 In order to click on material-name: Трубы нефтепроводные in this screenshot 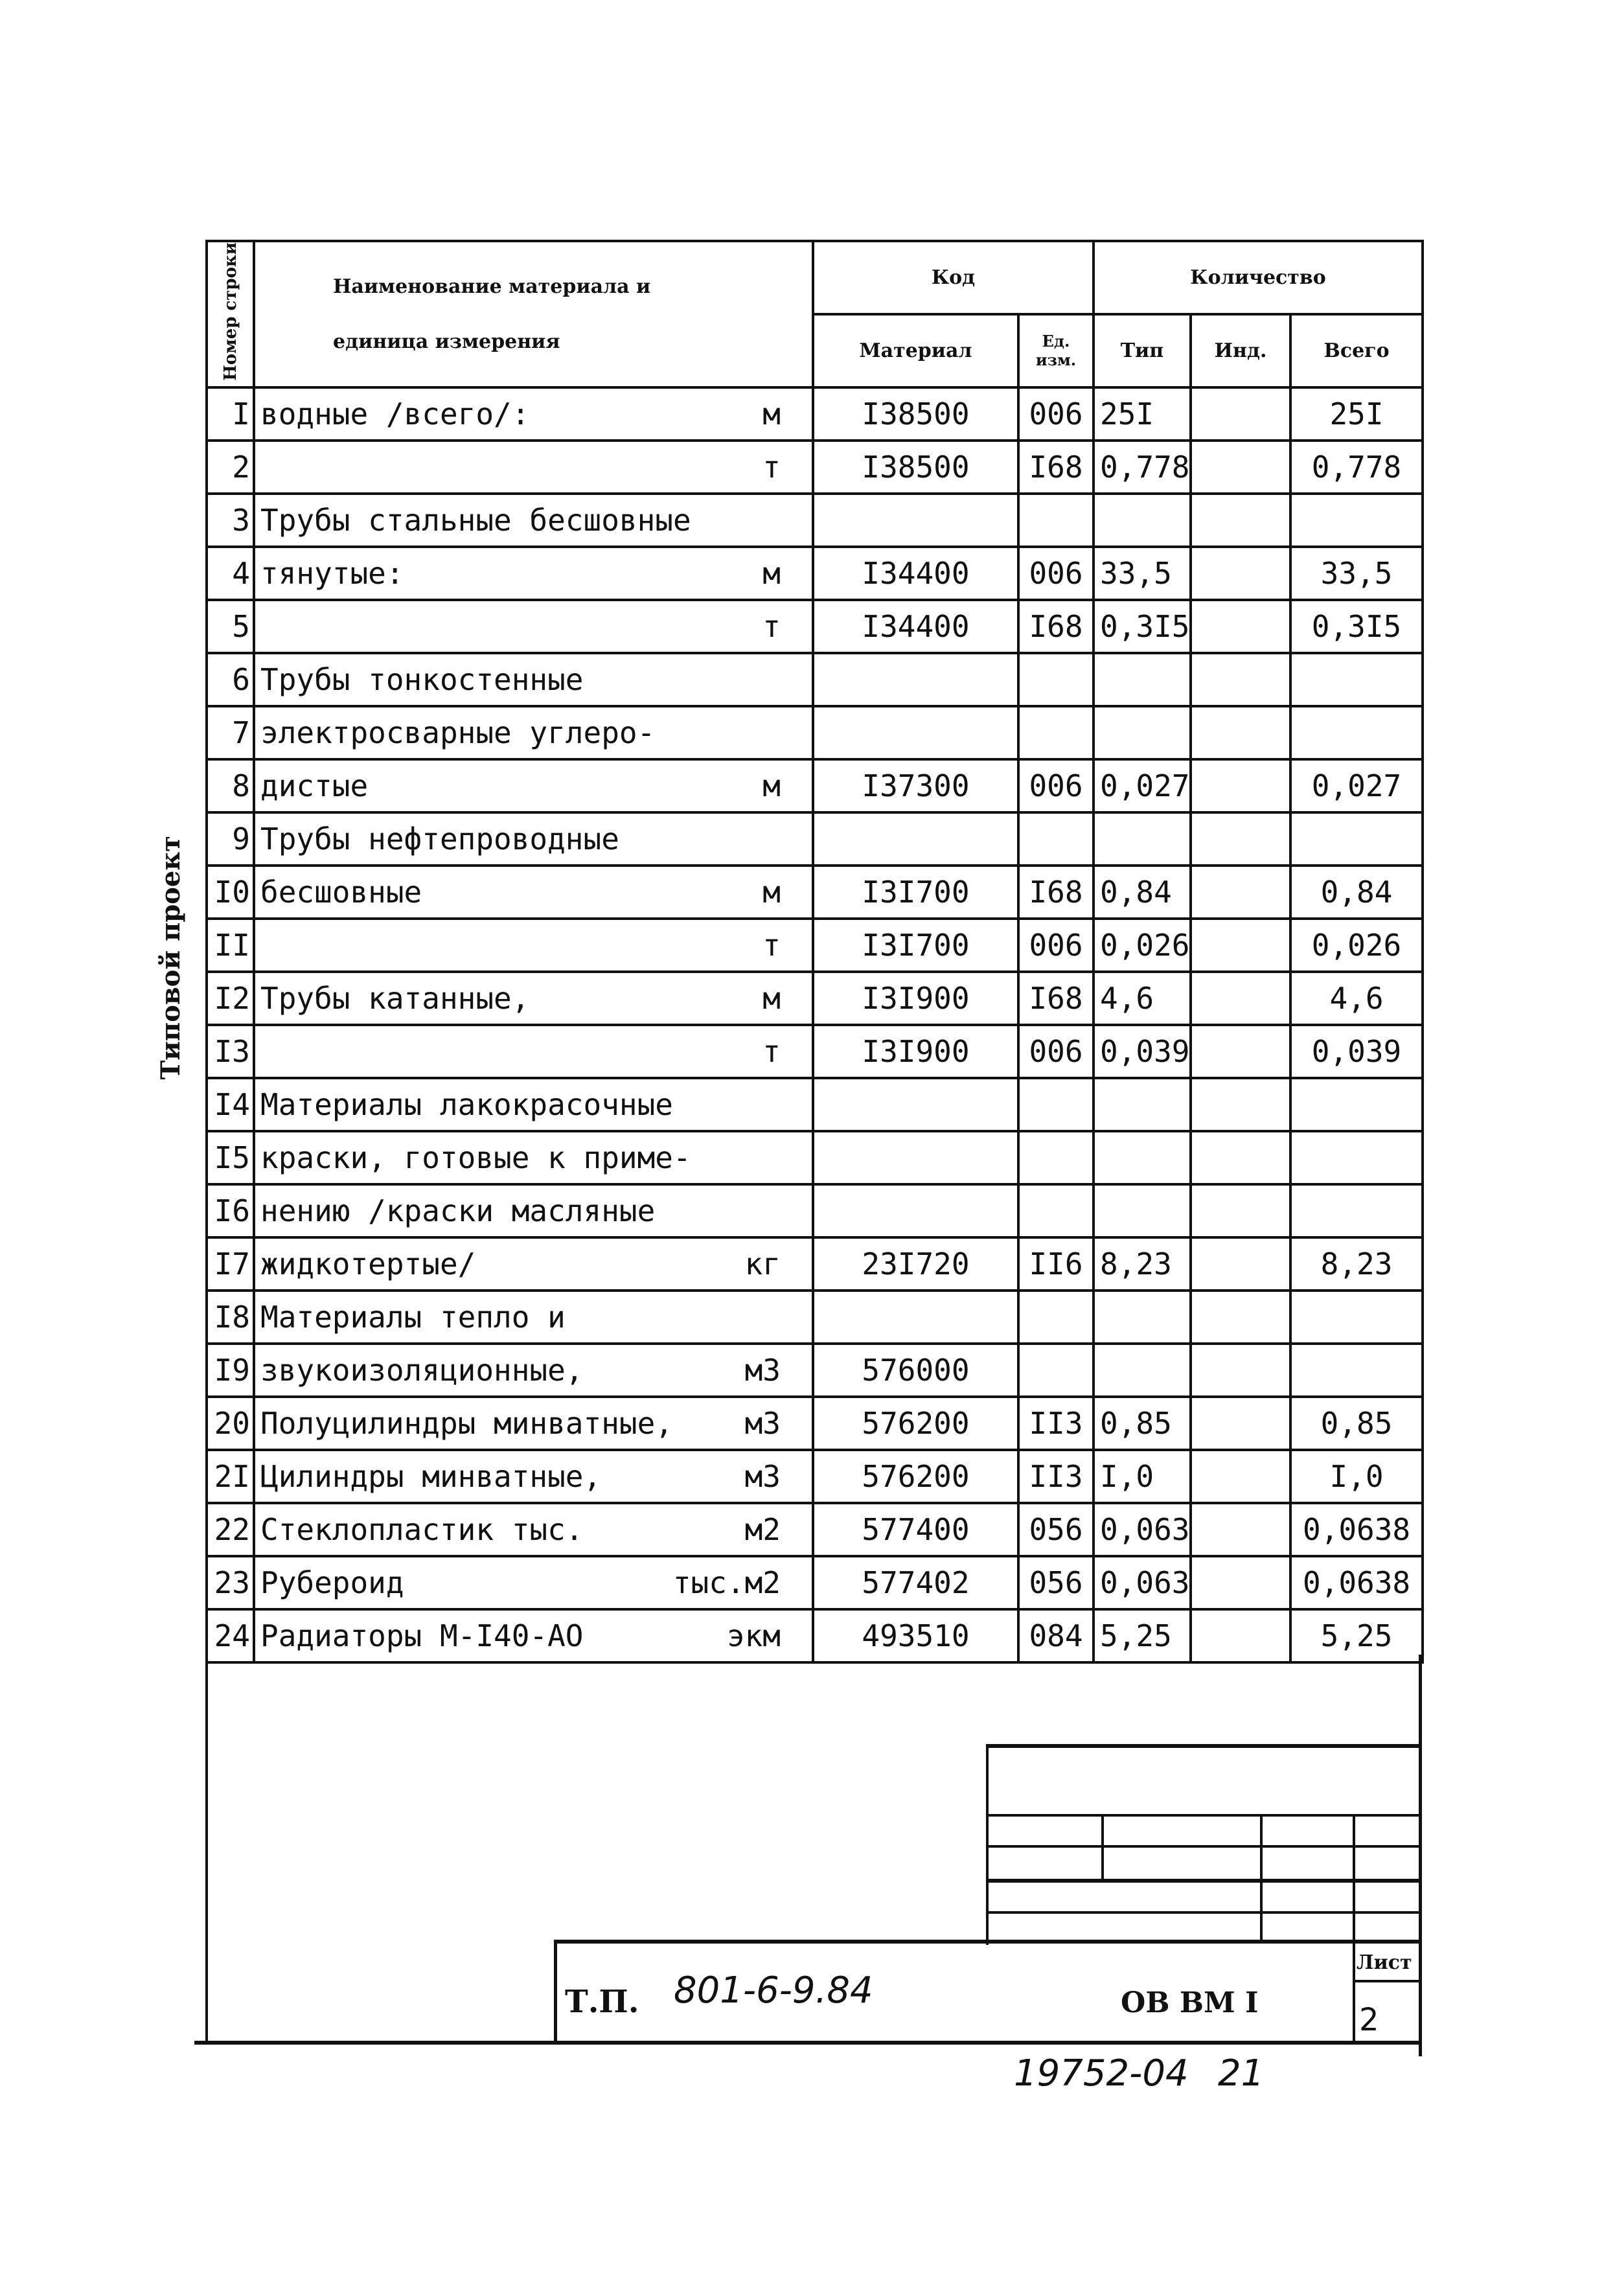, I will do `click(533, 839)`.